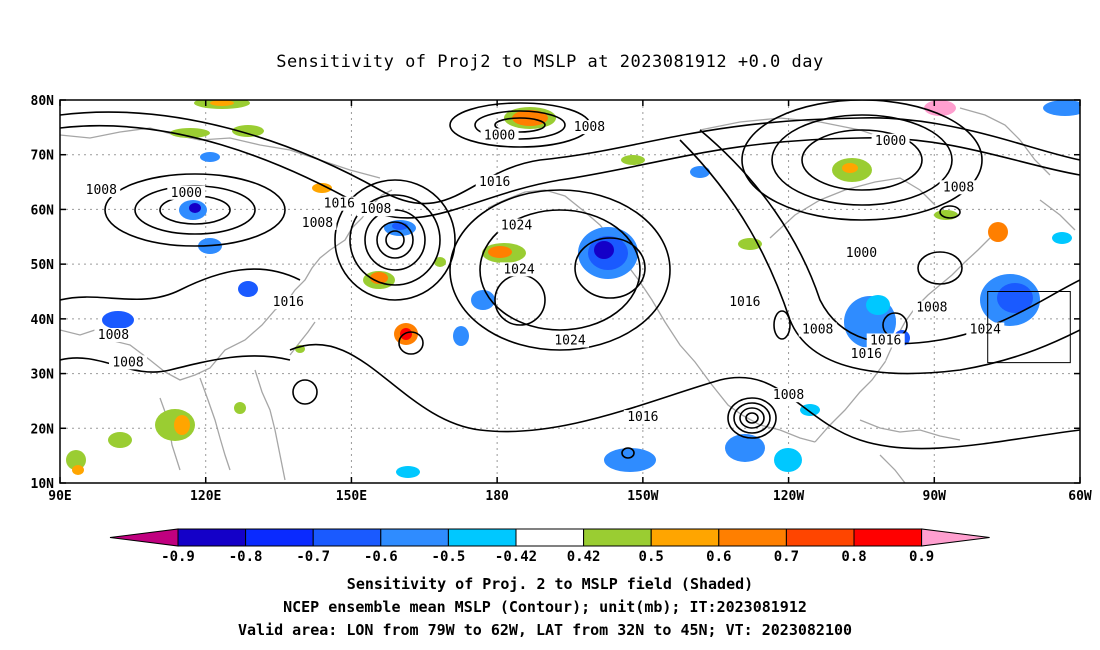  What do you see at coordinates (786, 557) in the screenshot?
I see `colorbar-label: 0.7` at bounding box center [786, 557].